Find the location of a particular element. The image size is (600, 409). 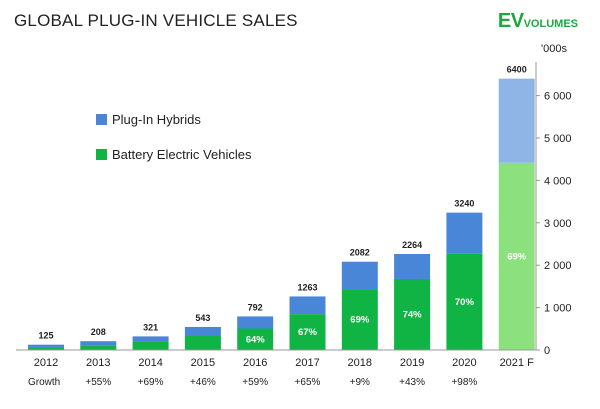

x-tick-label-2019: 2019 is located at coordinates (412, 363).